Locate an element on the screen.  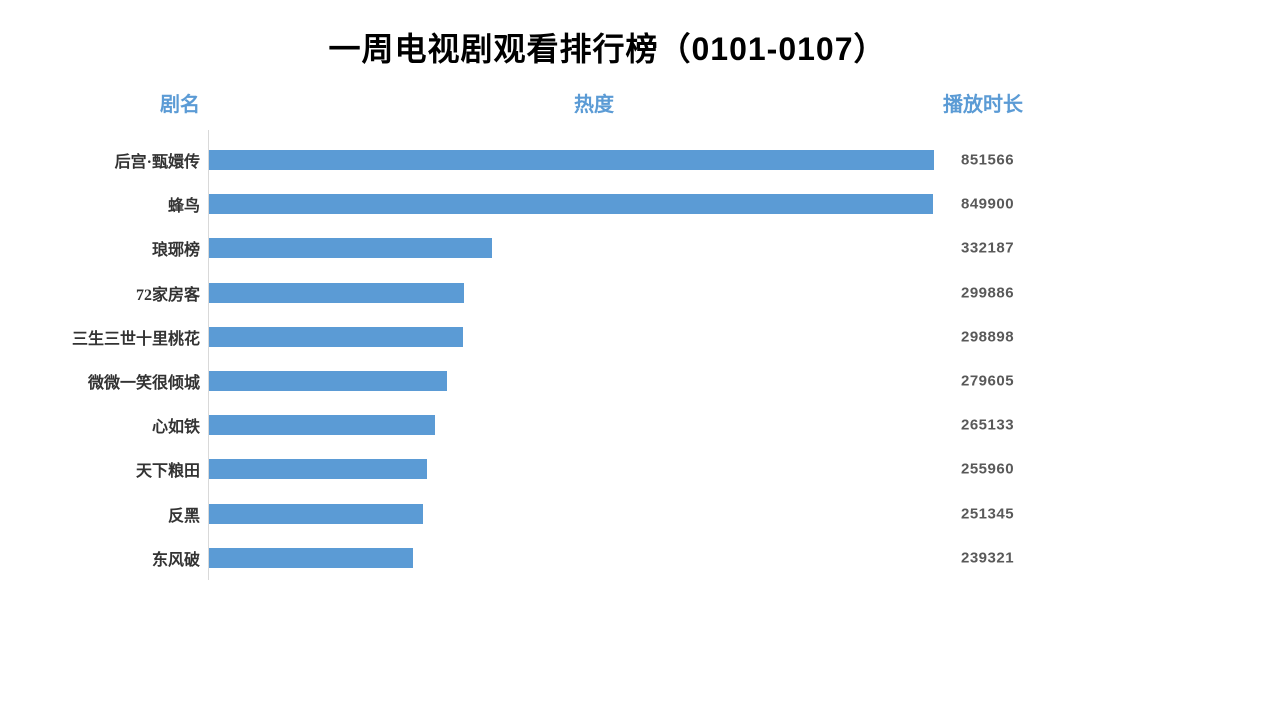
value-label: 239321 is located at coordinates (988, 558).